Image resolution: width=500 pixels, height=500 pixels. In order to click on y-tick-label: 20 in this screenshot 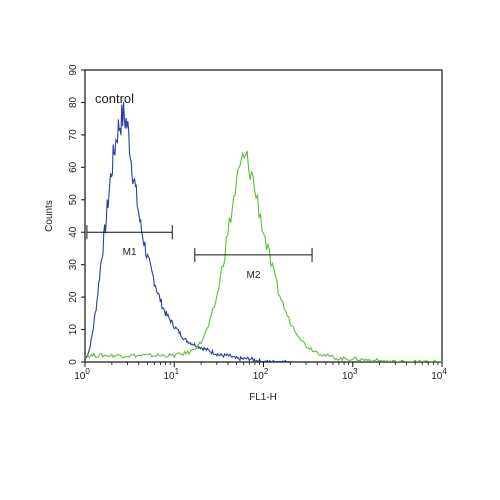, I will do `click(73, 297)`.